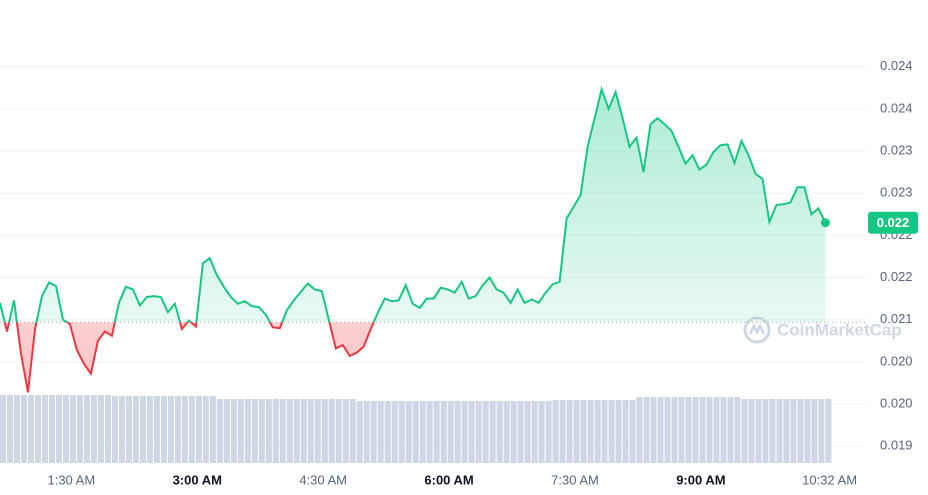 Image resolution: width=928 pixels, height=495 pixels. What do you see at coordinates (825, 223) in the screenshot?
I see `last-point` at bounding box center [825, 223].